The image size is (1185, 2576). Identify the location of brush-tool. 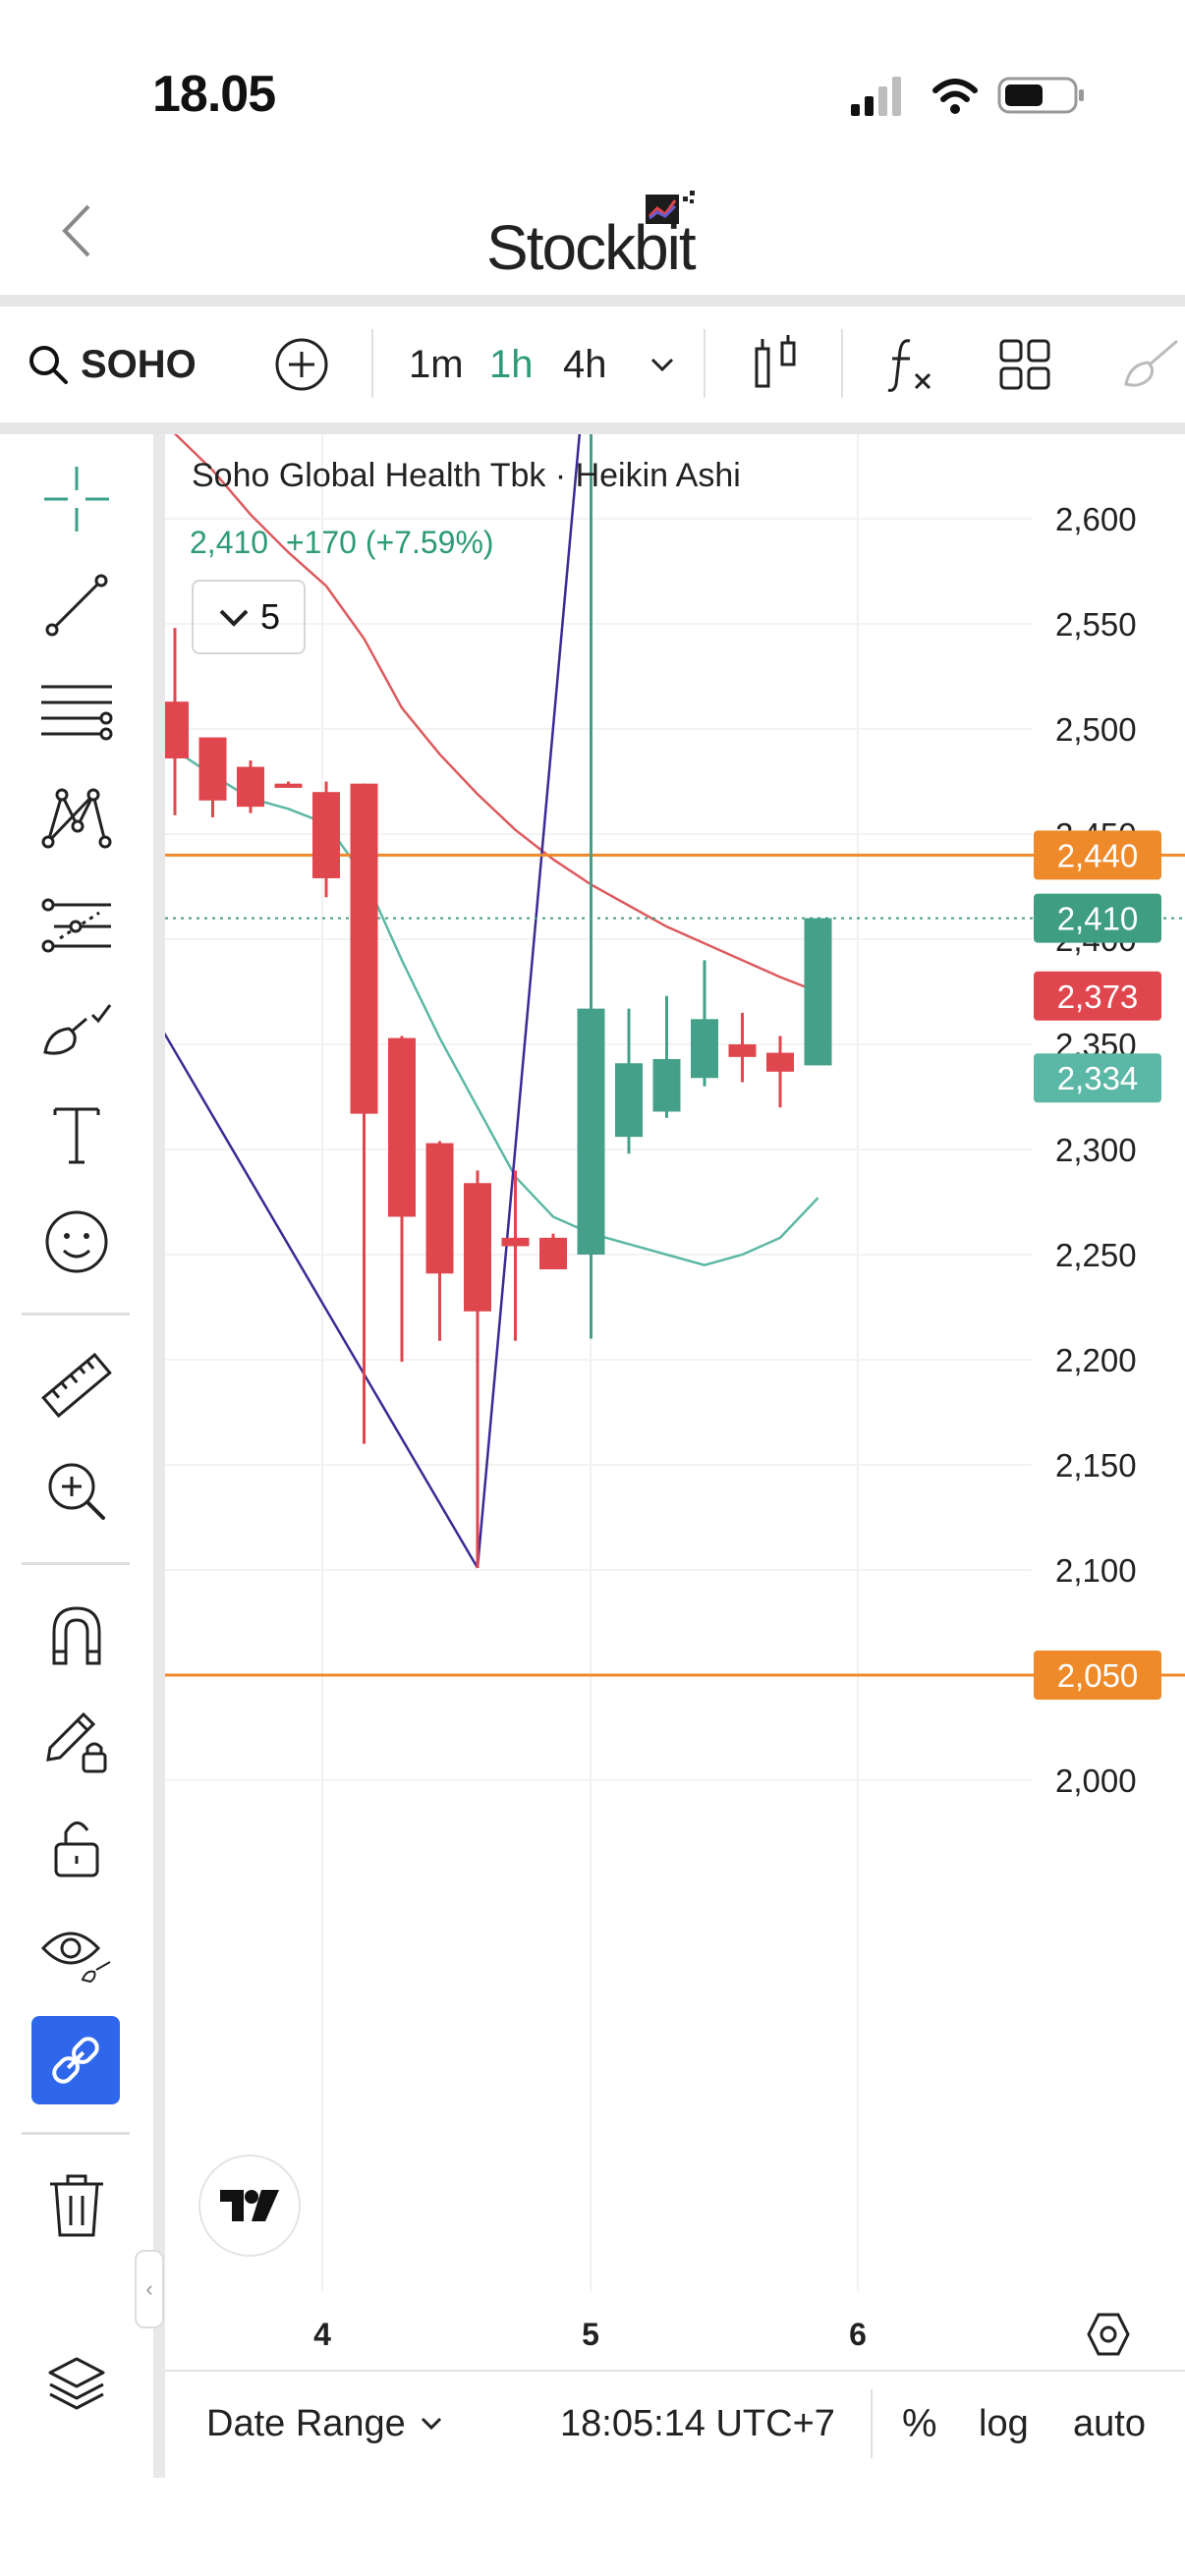
(76, 1029).